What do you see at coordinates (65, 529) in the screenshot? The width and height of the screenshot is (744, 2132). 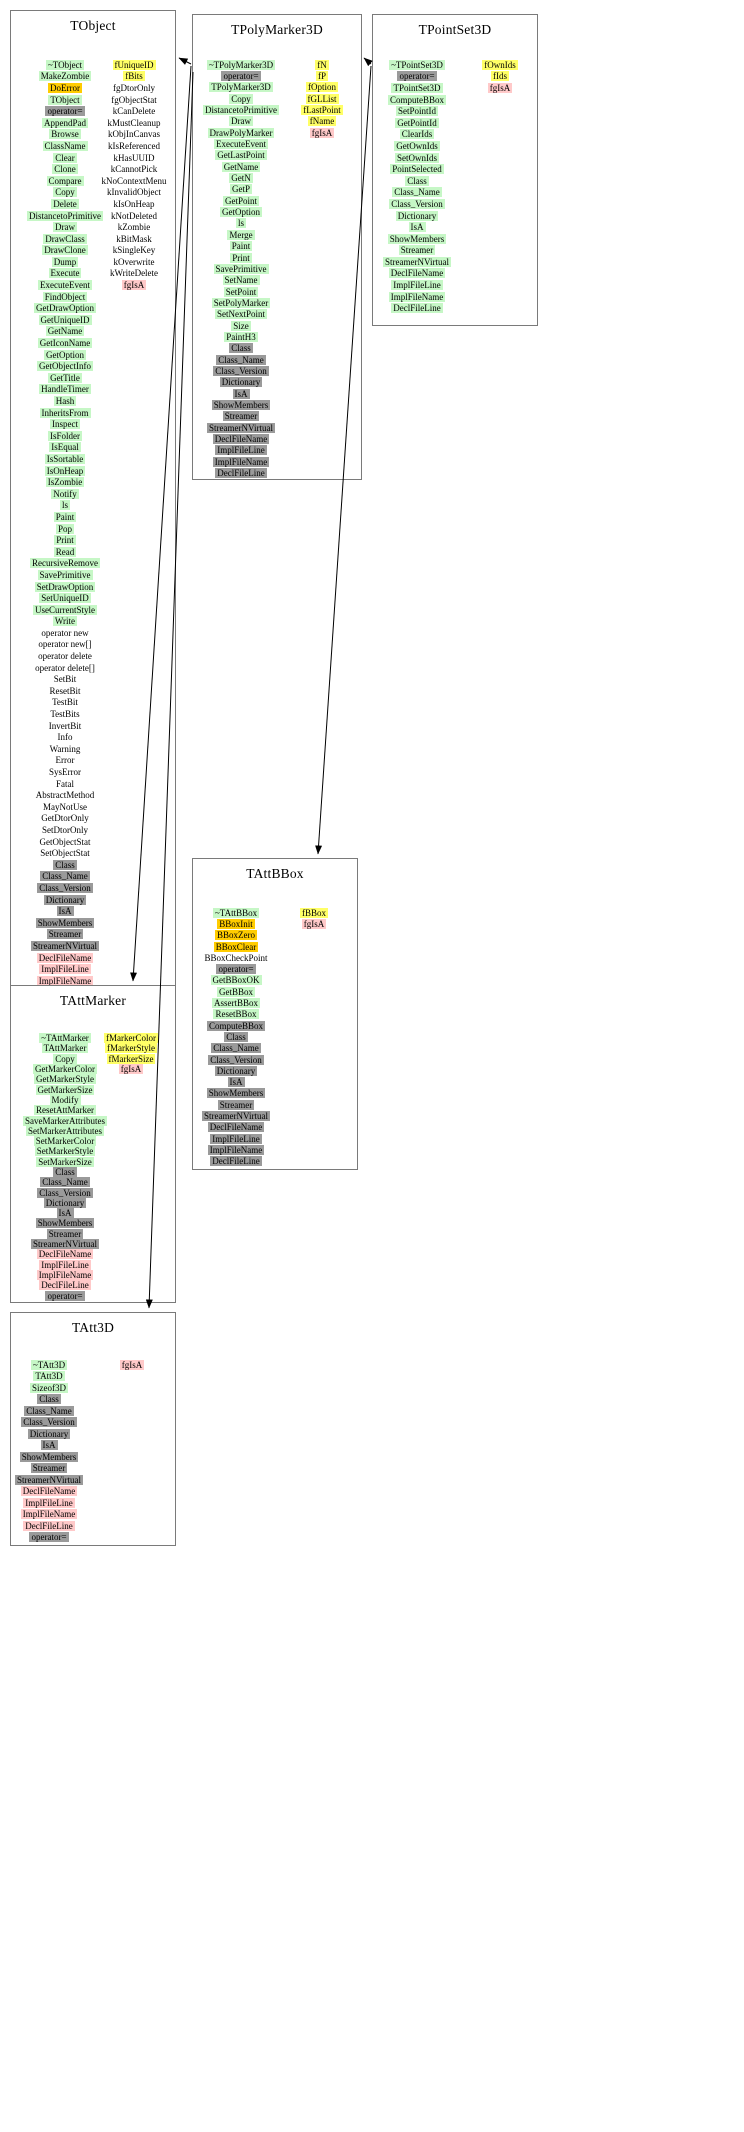 I see `member-row: Pop` at bounding box center [65, 529].